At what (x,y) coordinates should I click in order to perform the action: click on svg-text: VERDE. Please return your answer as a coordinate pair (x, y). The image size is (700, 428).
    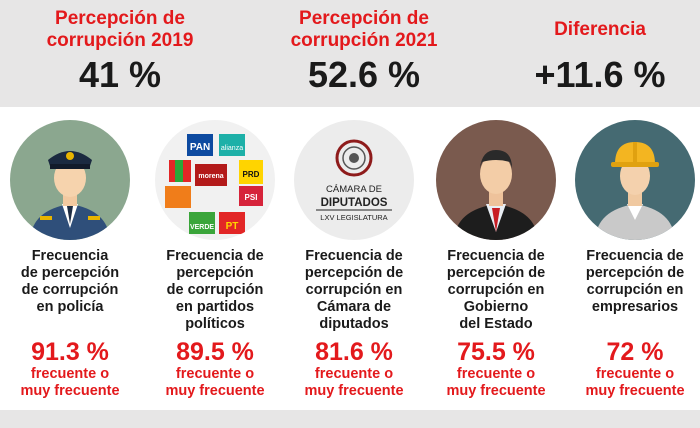
    Looking at the image, I should click on (202, 227).